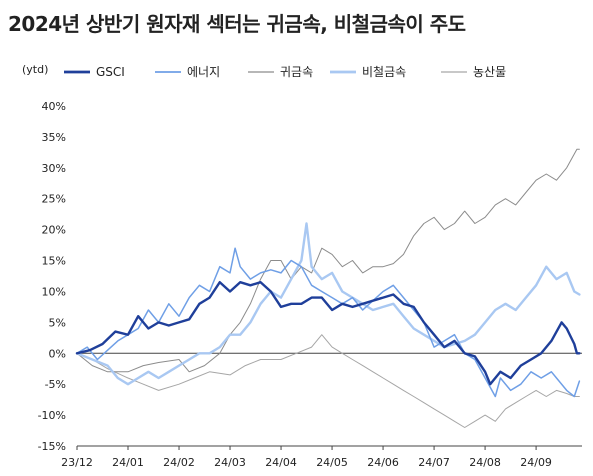  I want to click on legend-label: 비철금속, so click(384, 72).